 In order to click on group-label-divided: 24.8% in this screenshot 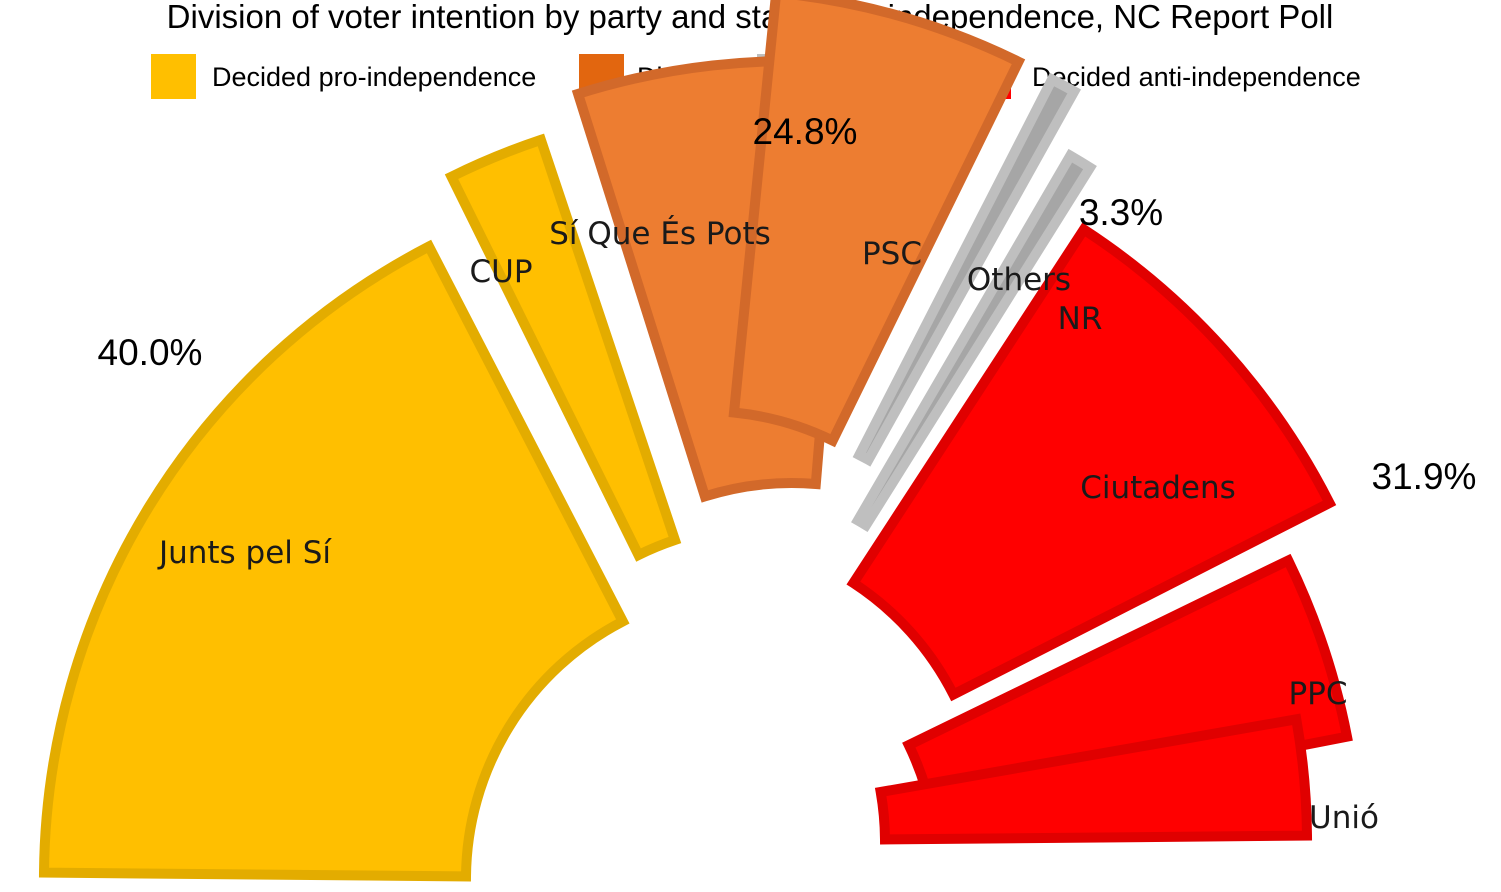, I will do `click(805, 131)`.